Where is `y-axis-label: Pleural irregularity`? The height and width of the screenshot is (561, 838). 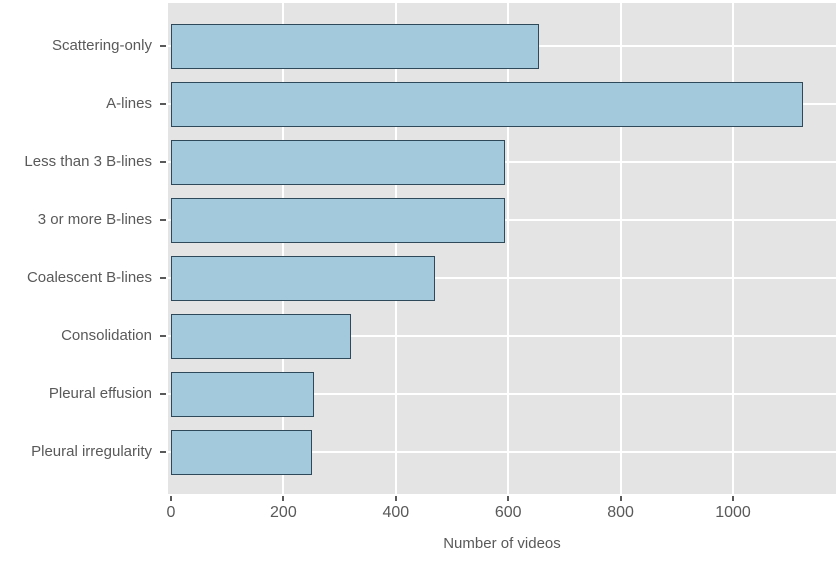 y-axis-label: Pleural irregularity is located at coordinates (91, 451).